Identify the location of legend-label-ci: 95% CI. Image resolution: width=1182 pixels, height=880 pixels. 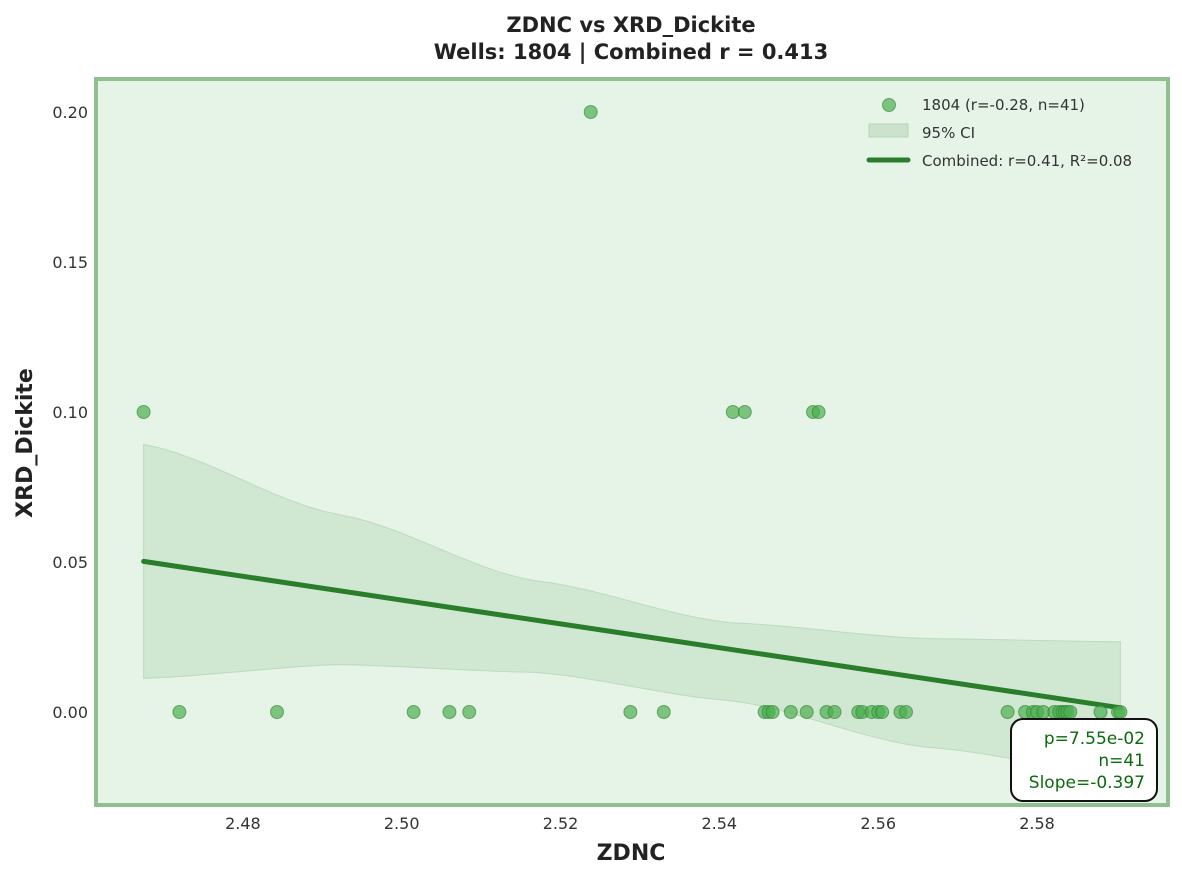
(948, 133).